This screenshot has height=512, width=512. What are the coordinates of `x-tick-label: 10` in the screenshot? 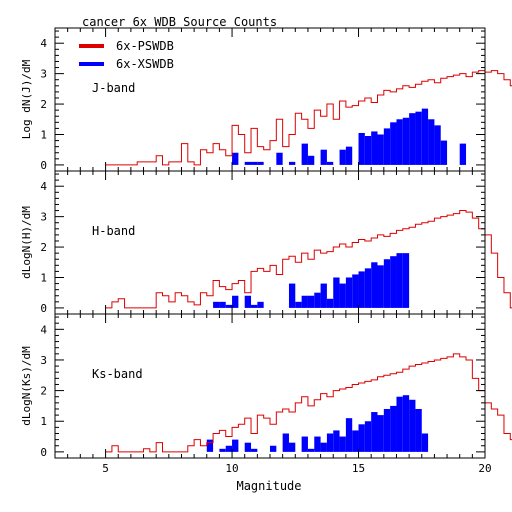 It's located at (231, 468).